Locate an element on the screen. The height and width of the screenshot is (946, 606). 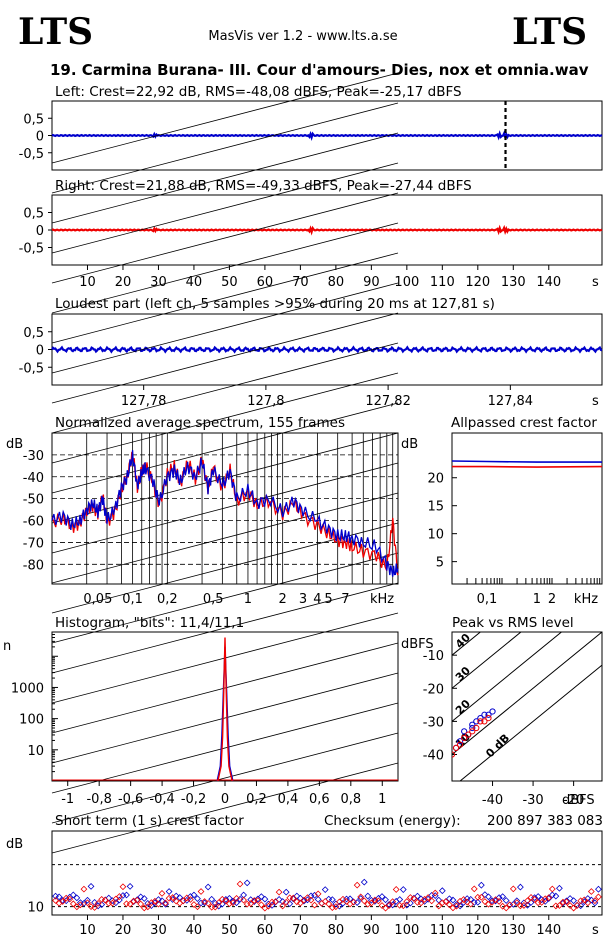
loudest-part-ytick-label: -0,5 is located at coordinates (31, 368).